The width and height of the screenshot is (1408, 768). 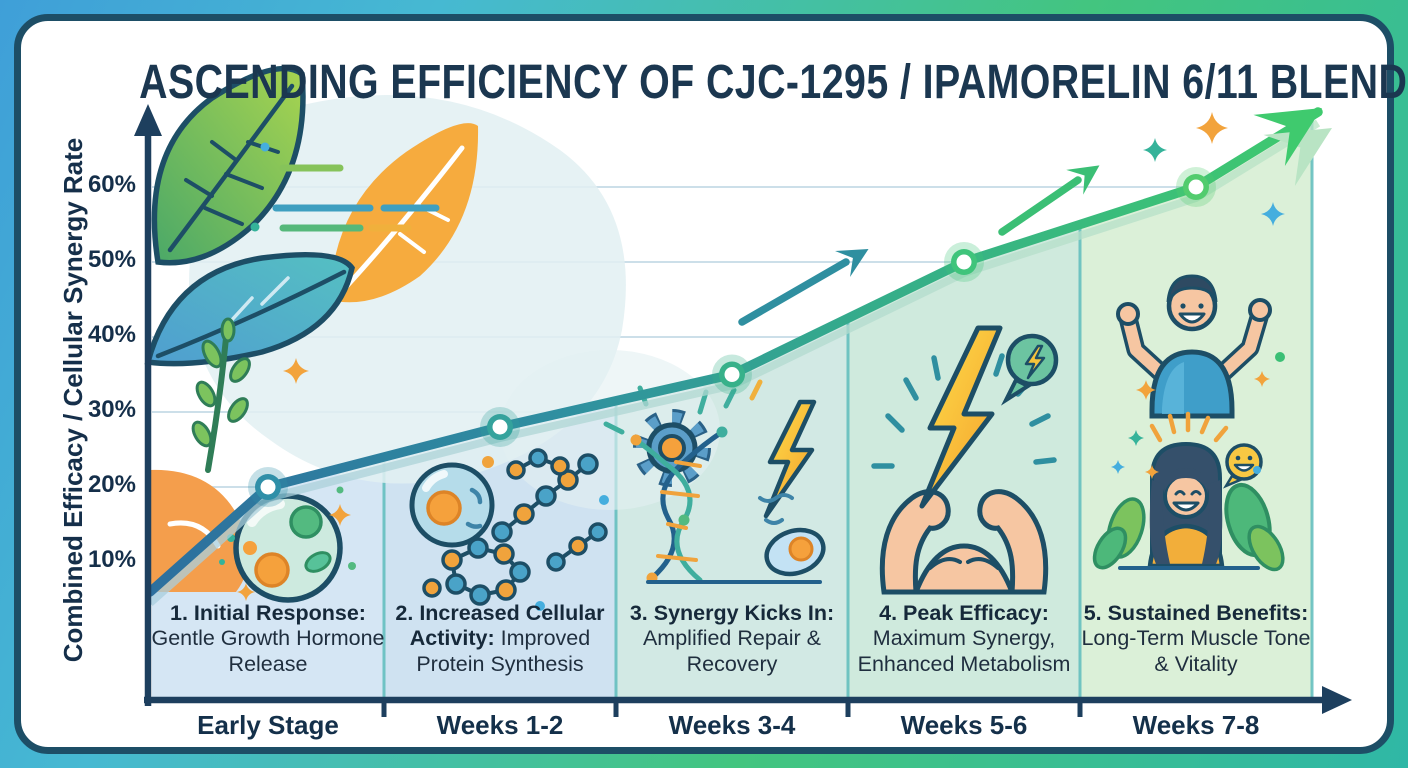 What do you see at coordinates (732, 613) in the screenshot?
I see `stage-3-heading: 3. Synergy Kicks In:` at bounding box center [732, 613].